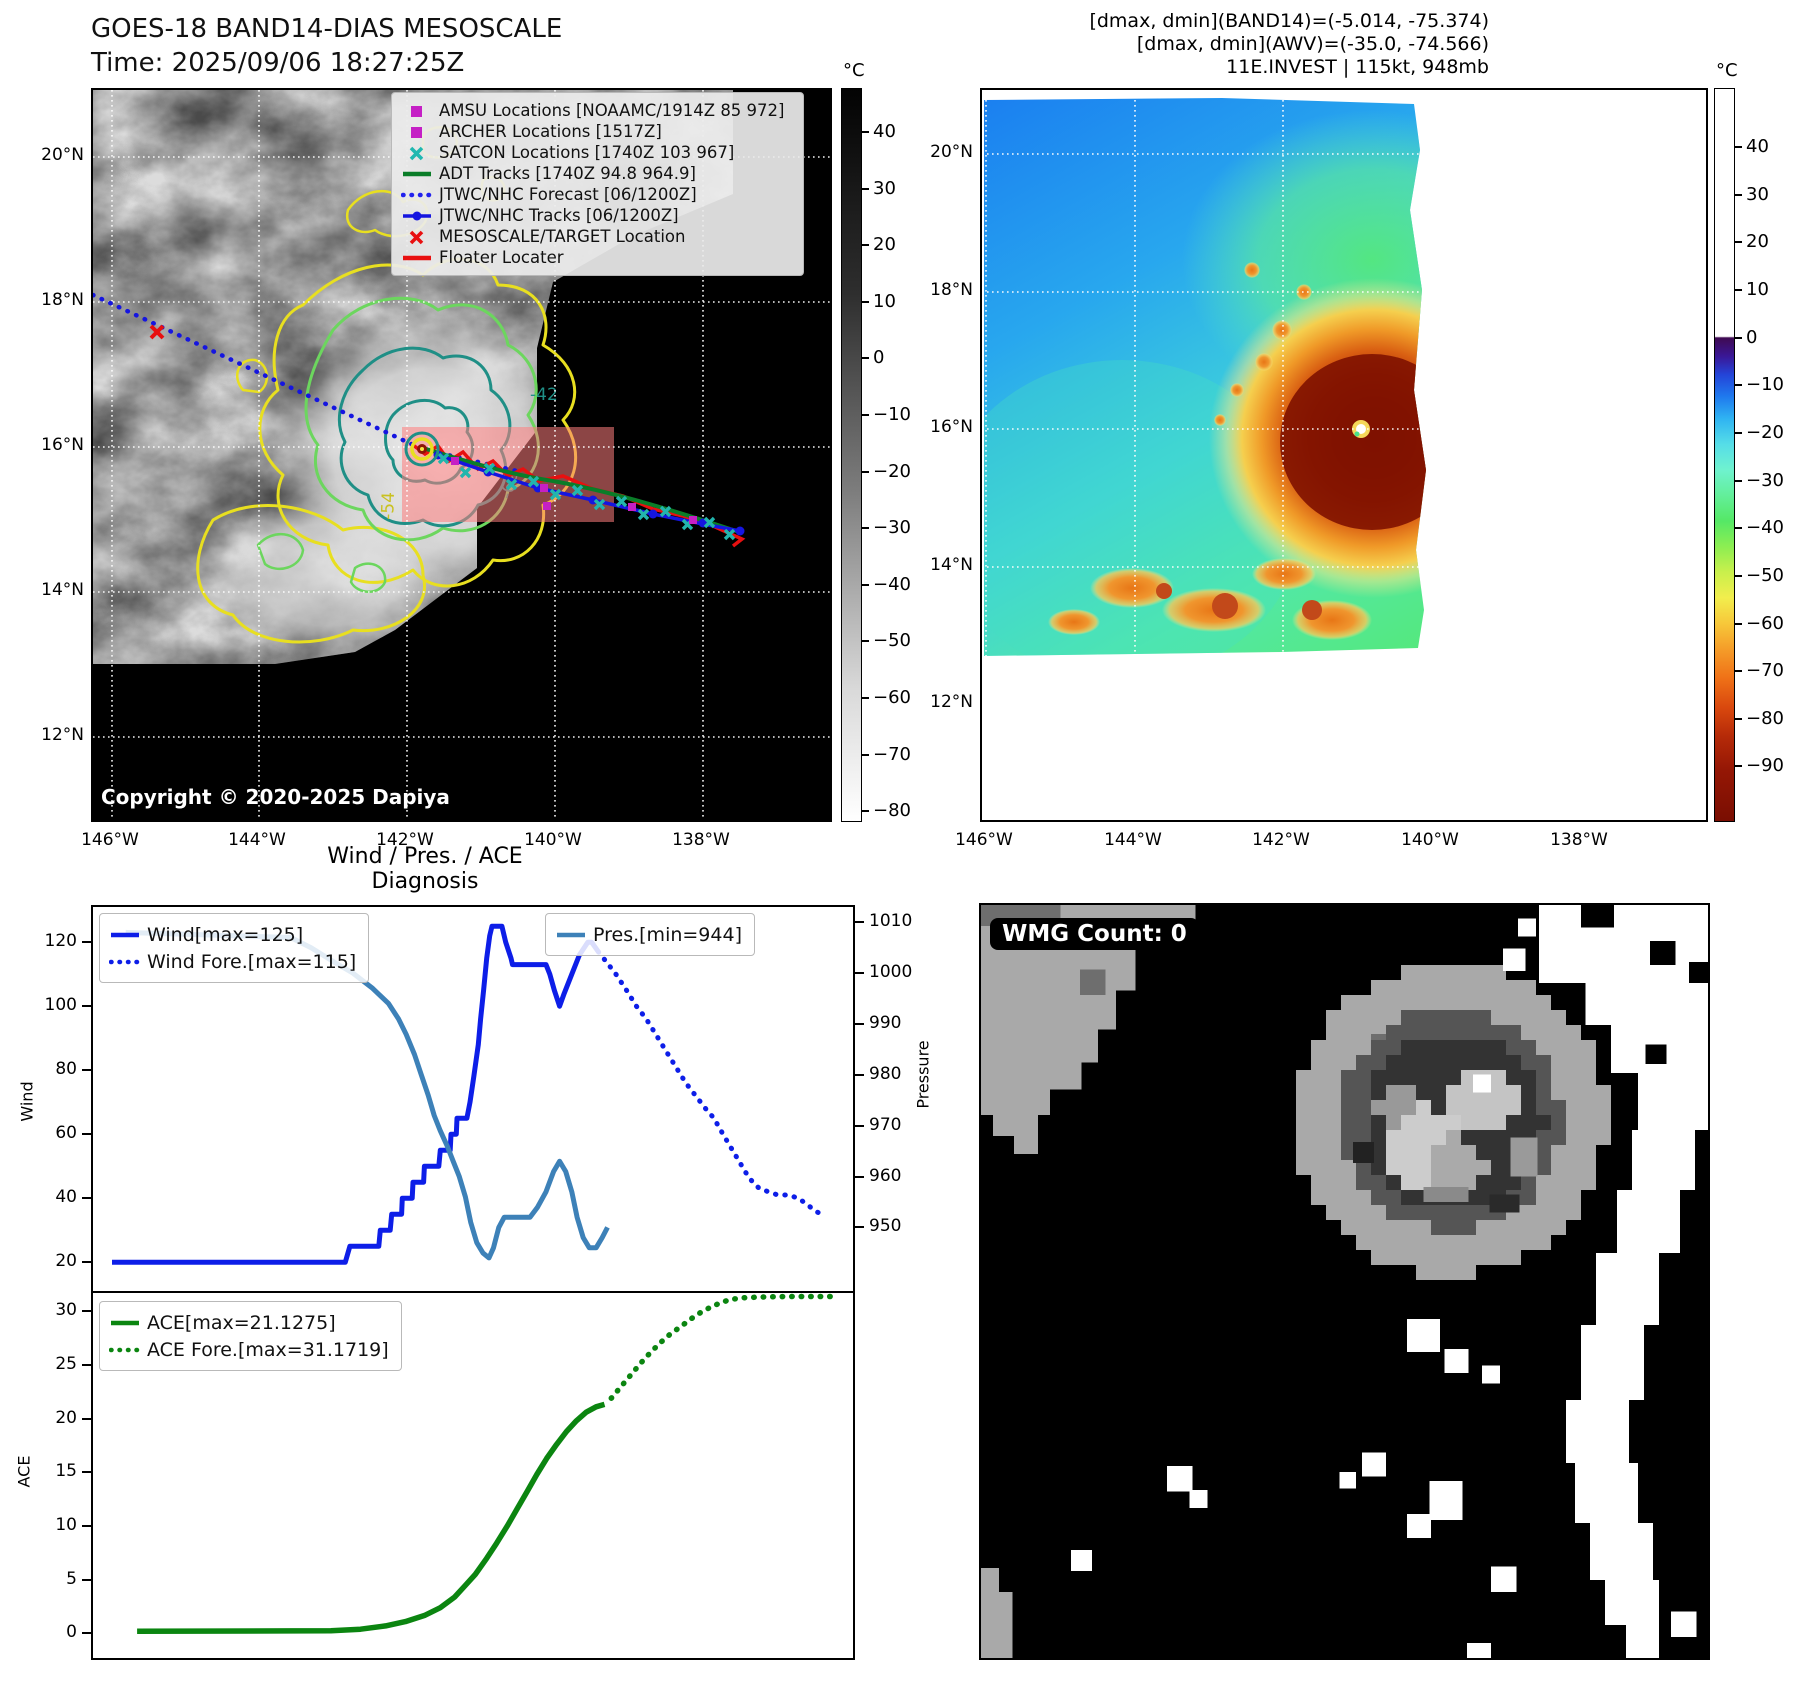 The width and height of the screenshot is (1797, 1690). Describe the element at coordinates (851, 455) in the screenshot. I see `band14-colorbar` at that location.